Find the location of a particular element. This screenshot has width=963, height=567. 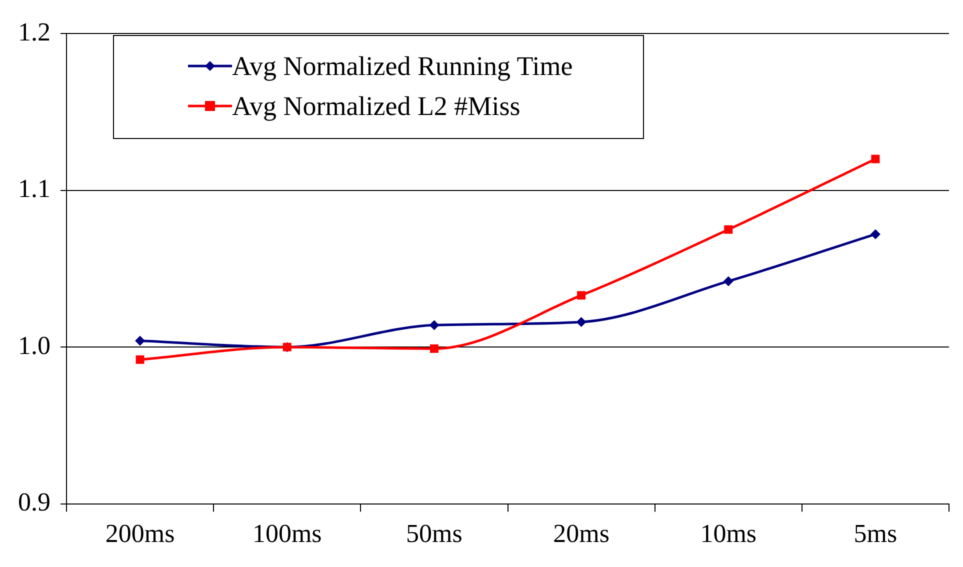

x-tick-label: 20ms is located at coordinates (581, 533).